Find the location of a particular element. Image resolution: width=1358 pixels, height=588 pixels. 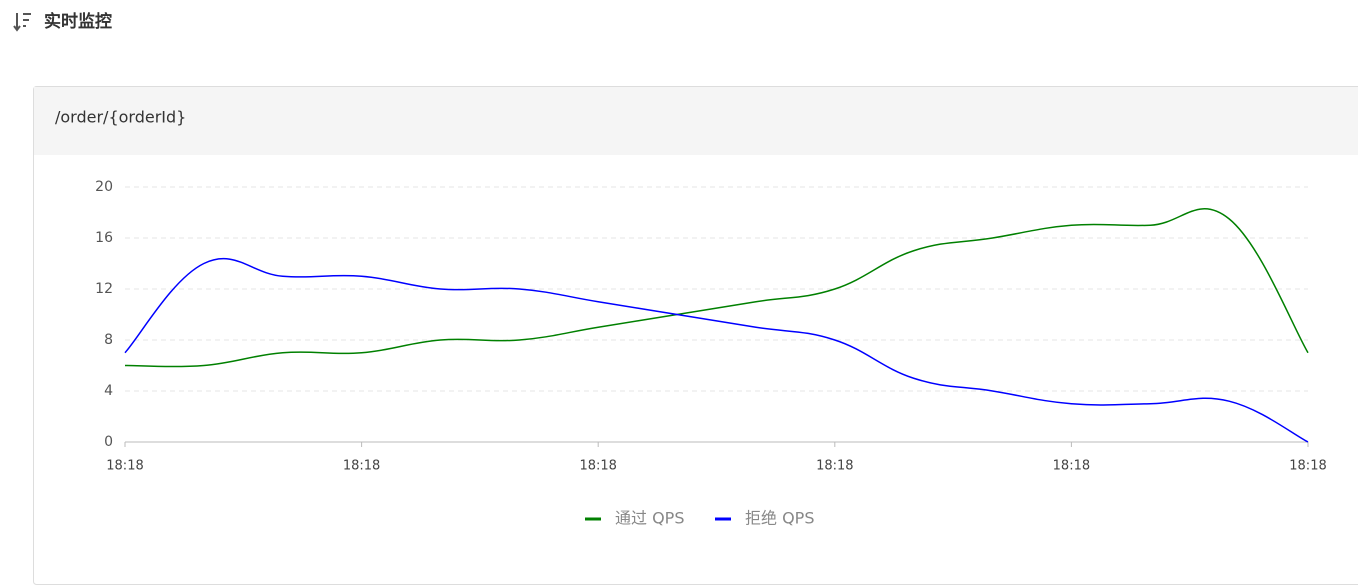

y-tick-label: 16 is located at coordinates (104, 238).